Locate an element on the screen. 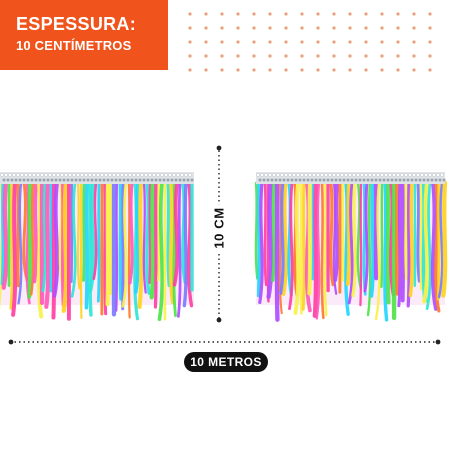  banner-title: ESPESSURA: is located at coordinates (76, 24).